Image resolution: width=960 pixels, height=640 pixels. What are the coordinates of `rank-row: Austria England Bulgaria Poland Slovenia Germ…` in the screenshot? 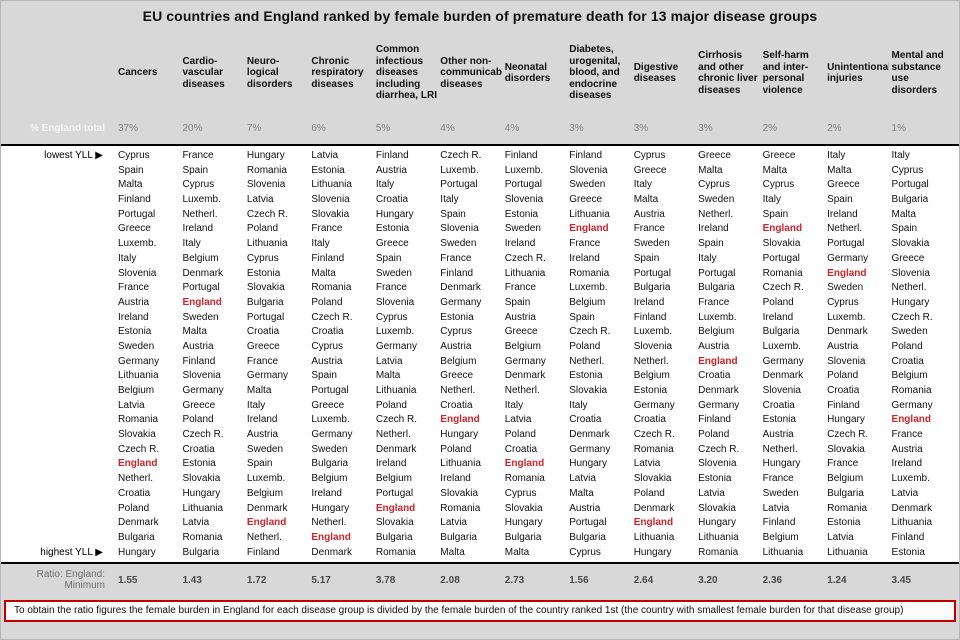 It's located at (480, 303).